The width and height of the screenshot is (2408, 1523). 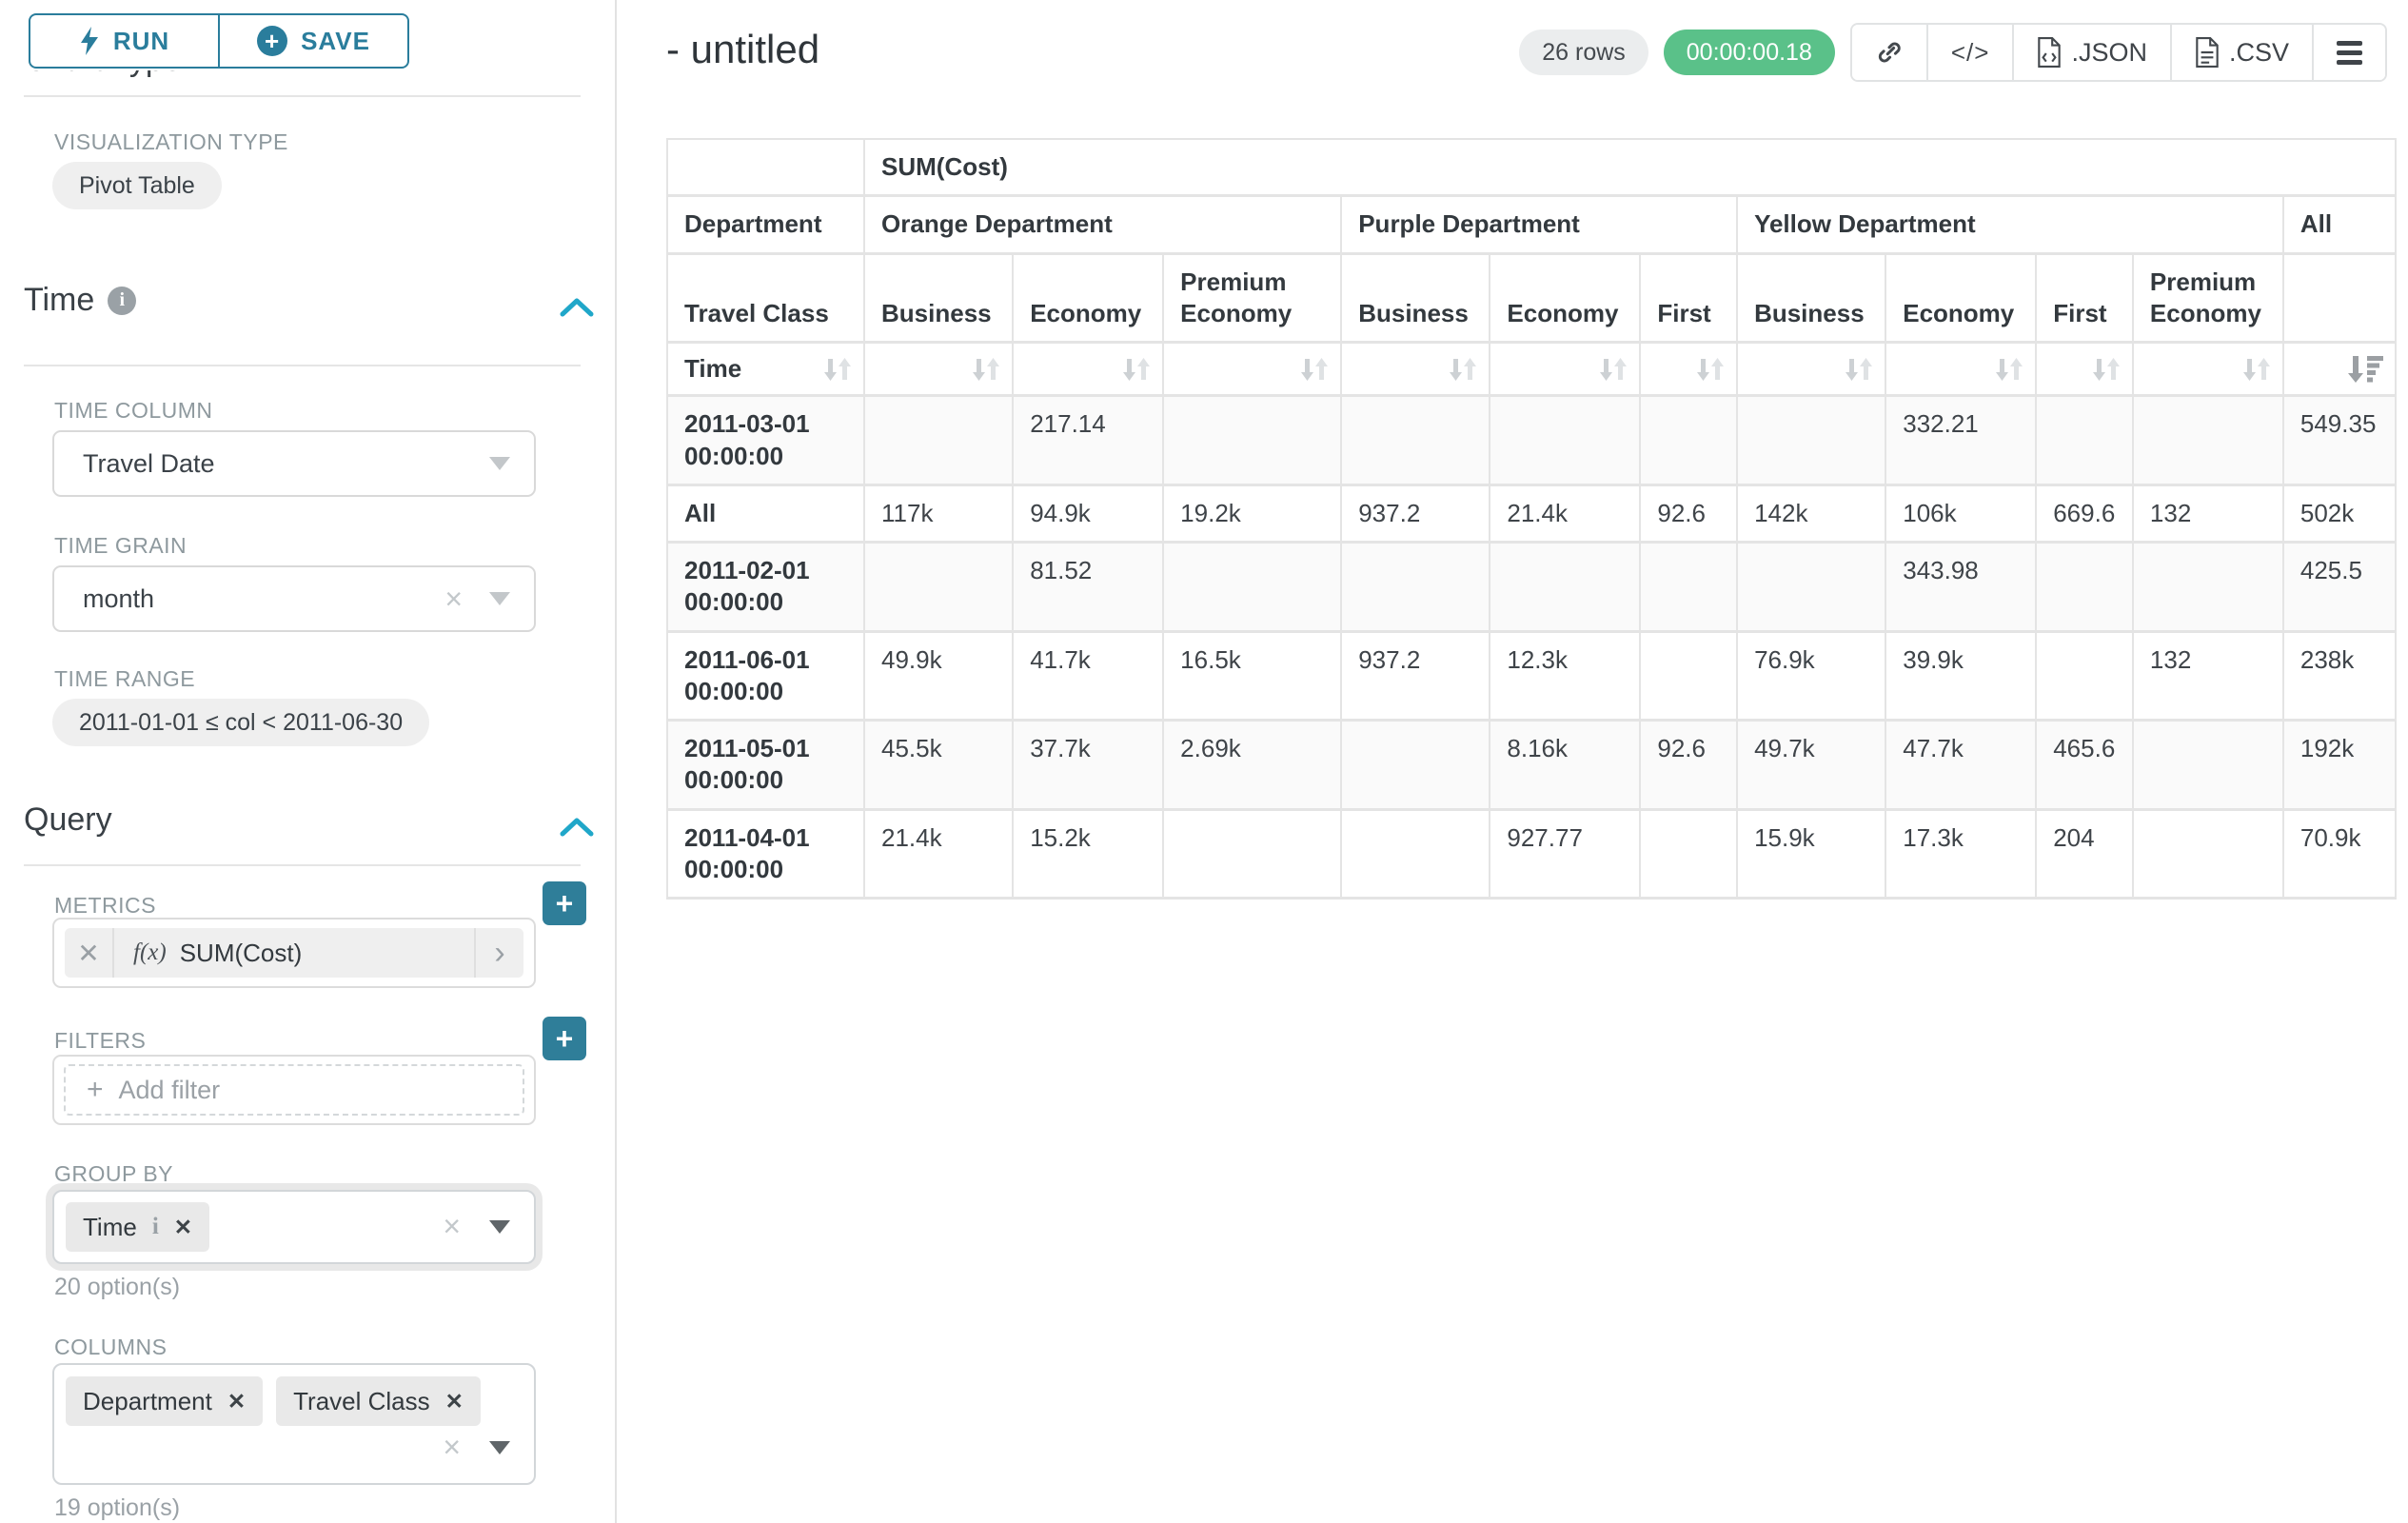 What do you see at coordinates (124, 41) in the screenshot?
I see `run-button: RUN` at bounding box center [124, 41].